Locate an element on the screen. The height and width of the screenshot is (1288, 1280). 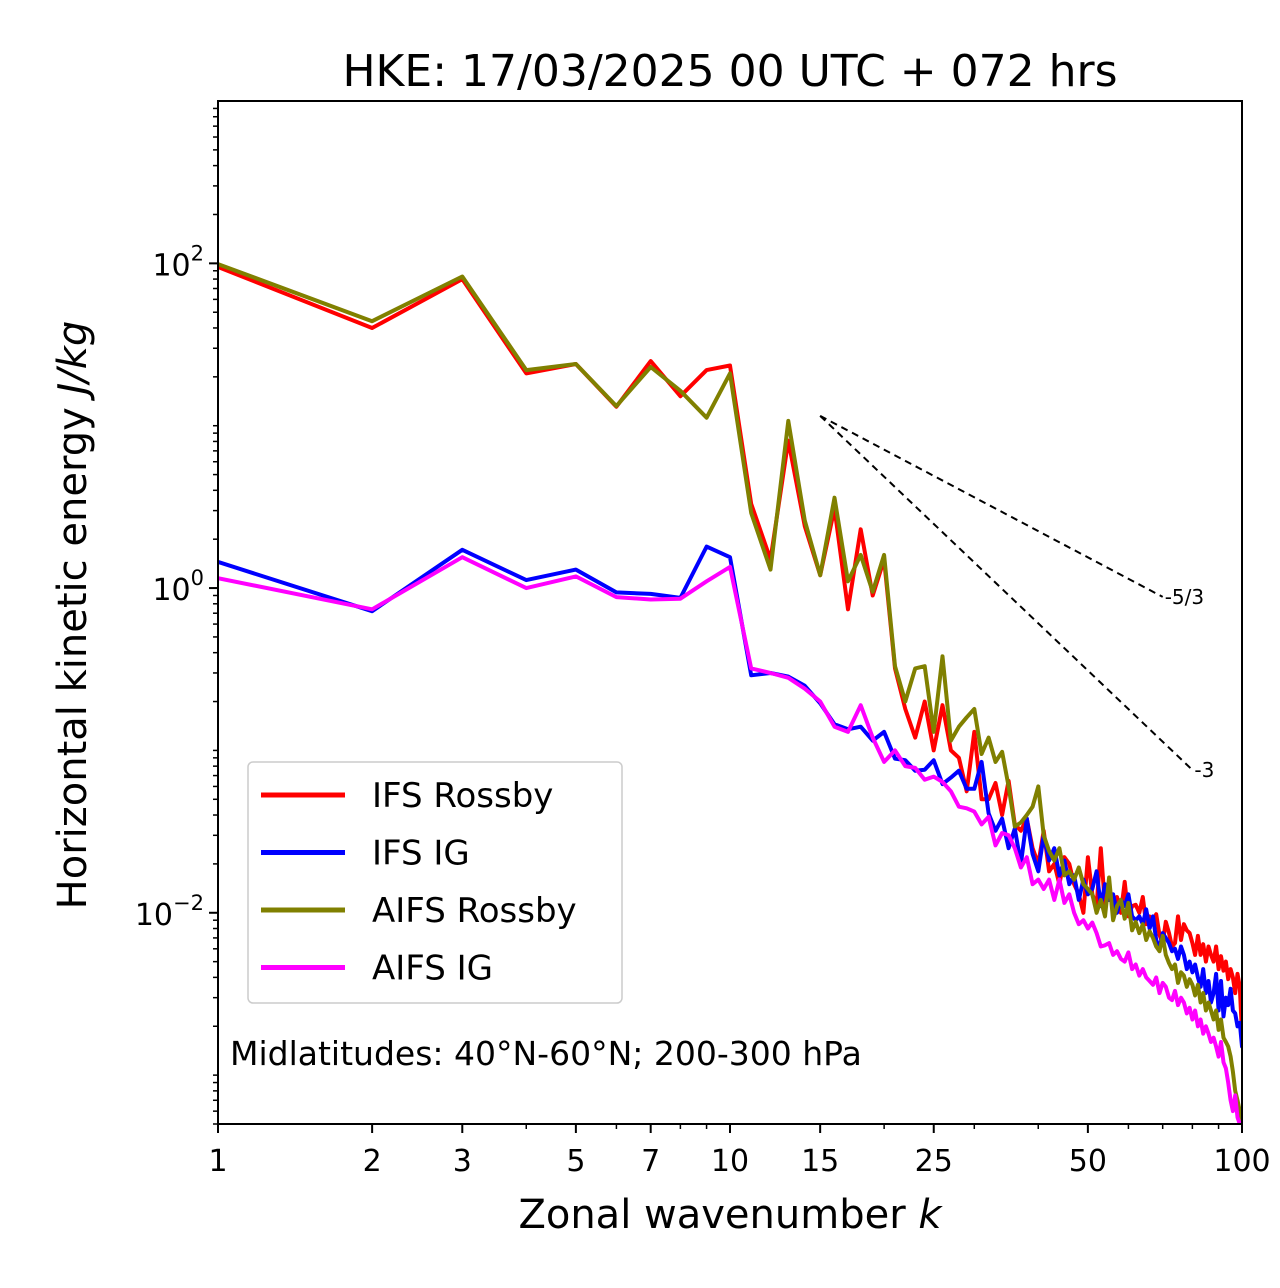
y-axis-label: Horizontal kinetic energy J/kg is located at coordinates (73, 615).